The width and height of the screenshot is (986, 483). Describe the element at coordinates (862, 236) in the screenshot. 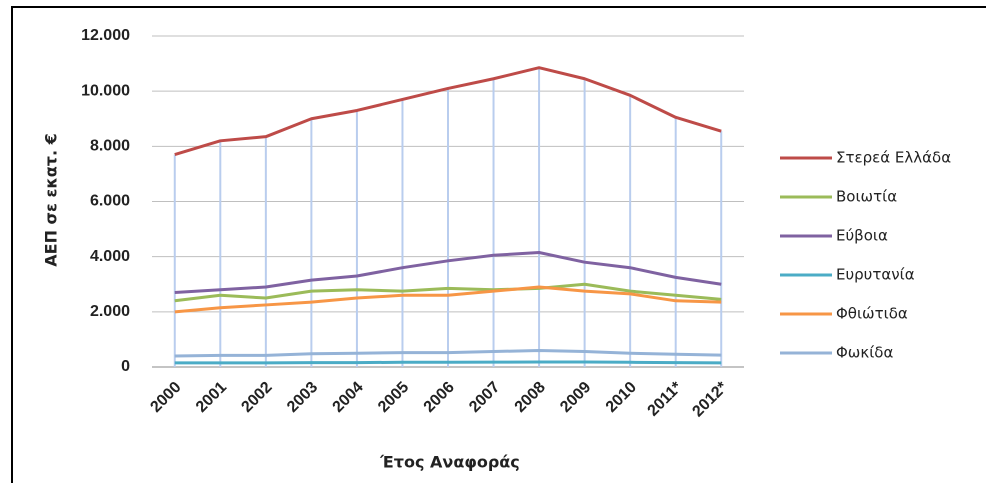

I see `legend-label: Εύβοια` at that location.